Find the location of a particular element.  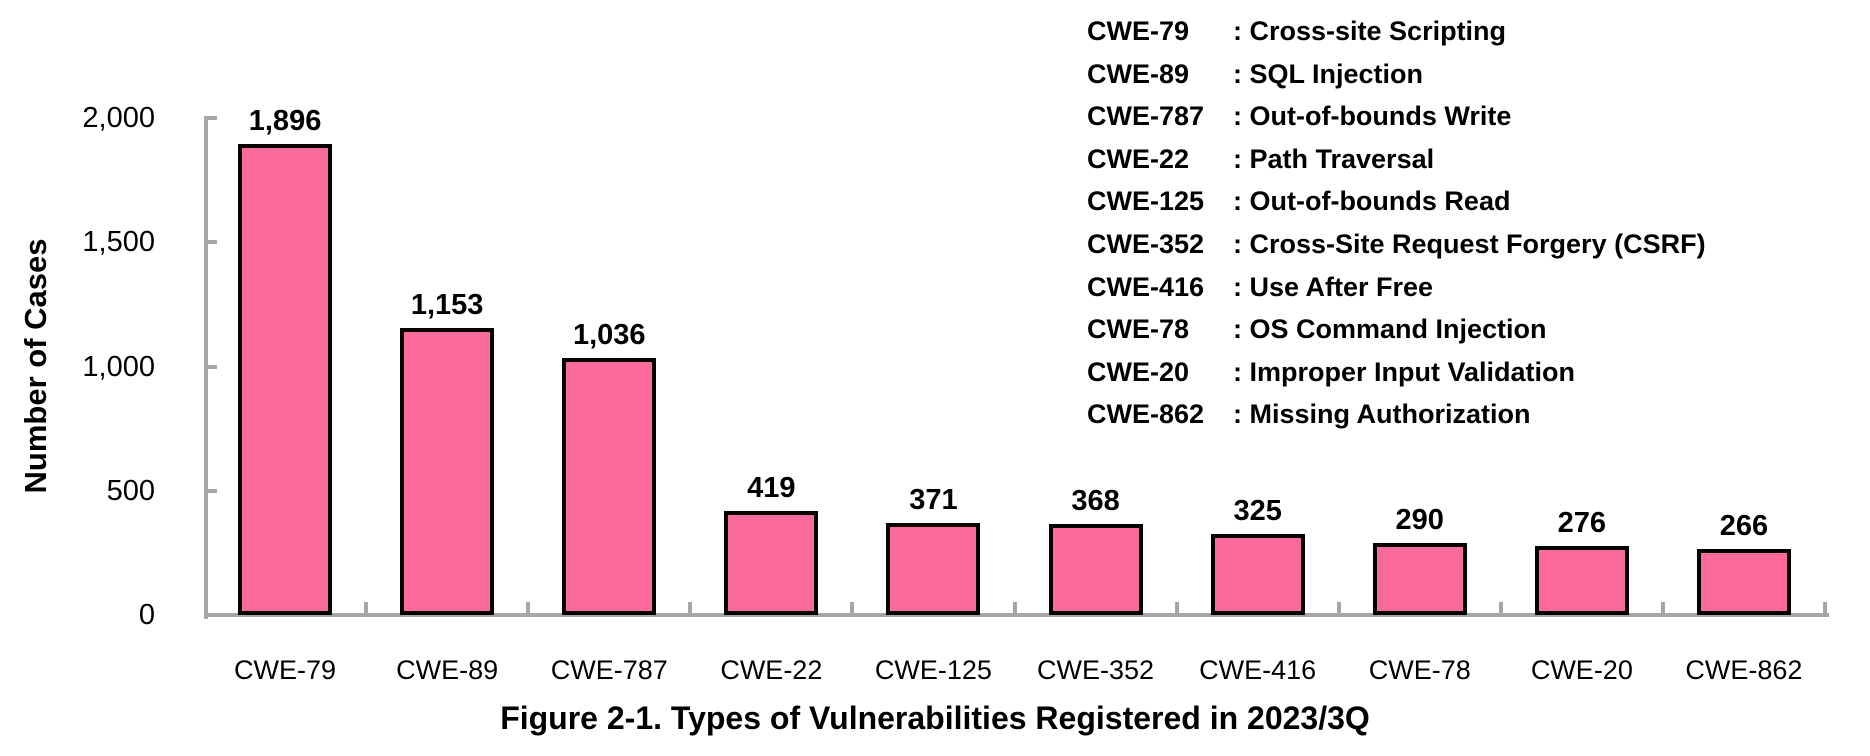

x-category-label: CWE-78 is located at coordinates (1419, 670).